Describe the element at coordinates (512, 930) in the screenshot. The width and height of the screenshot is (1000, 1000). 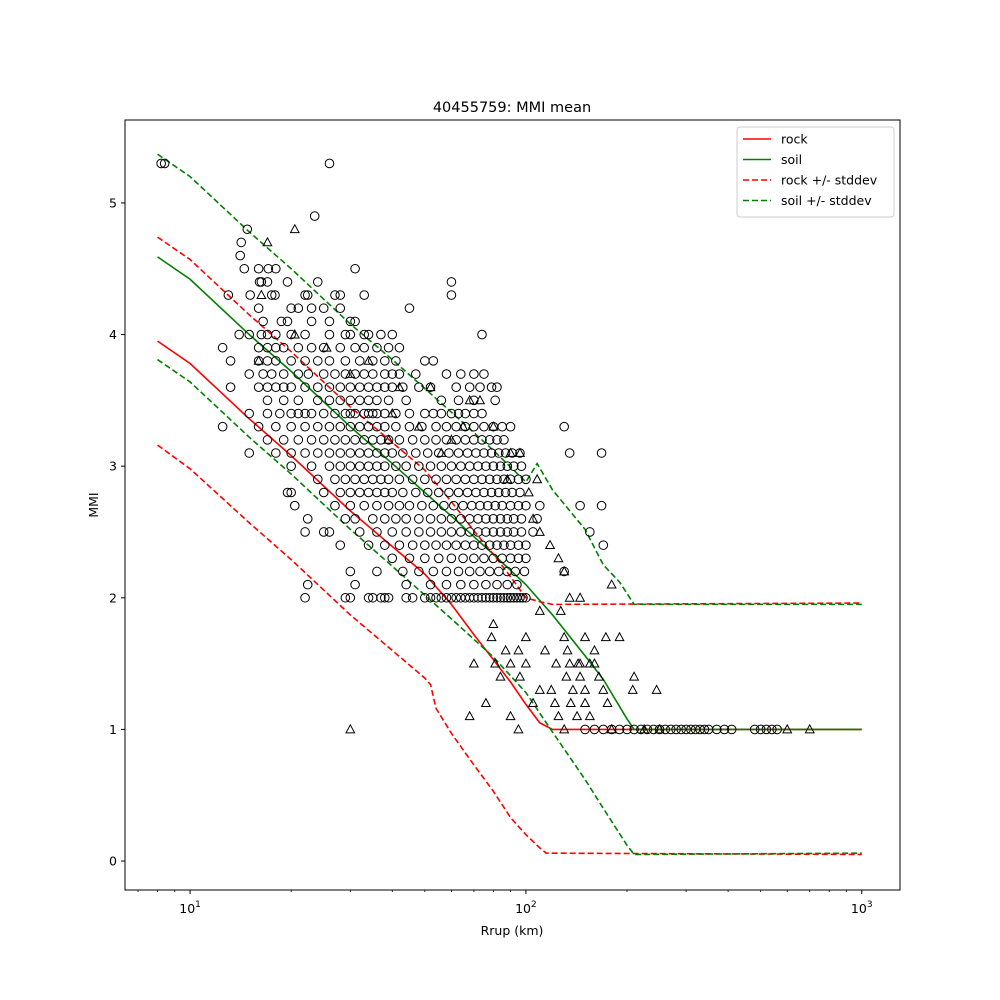
I see `x-axis-label: Rrup (km)` at that location.